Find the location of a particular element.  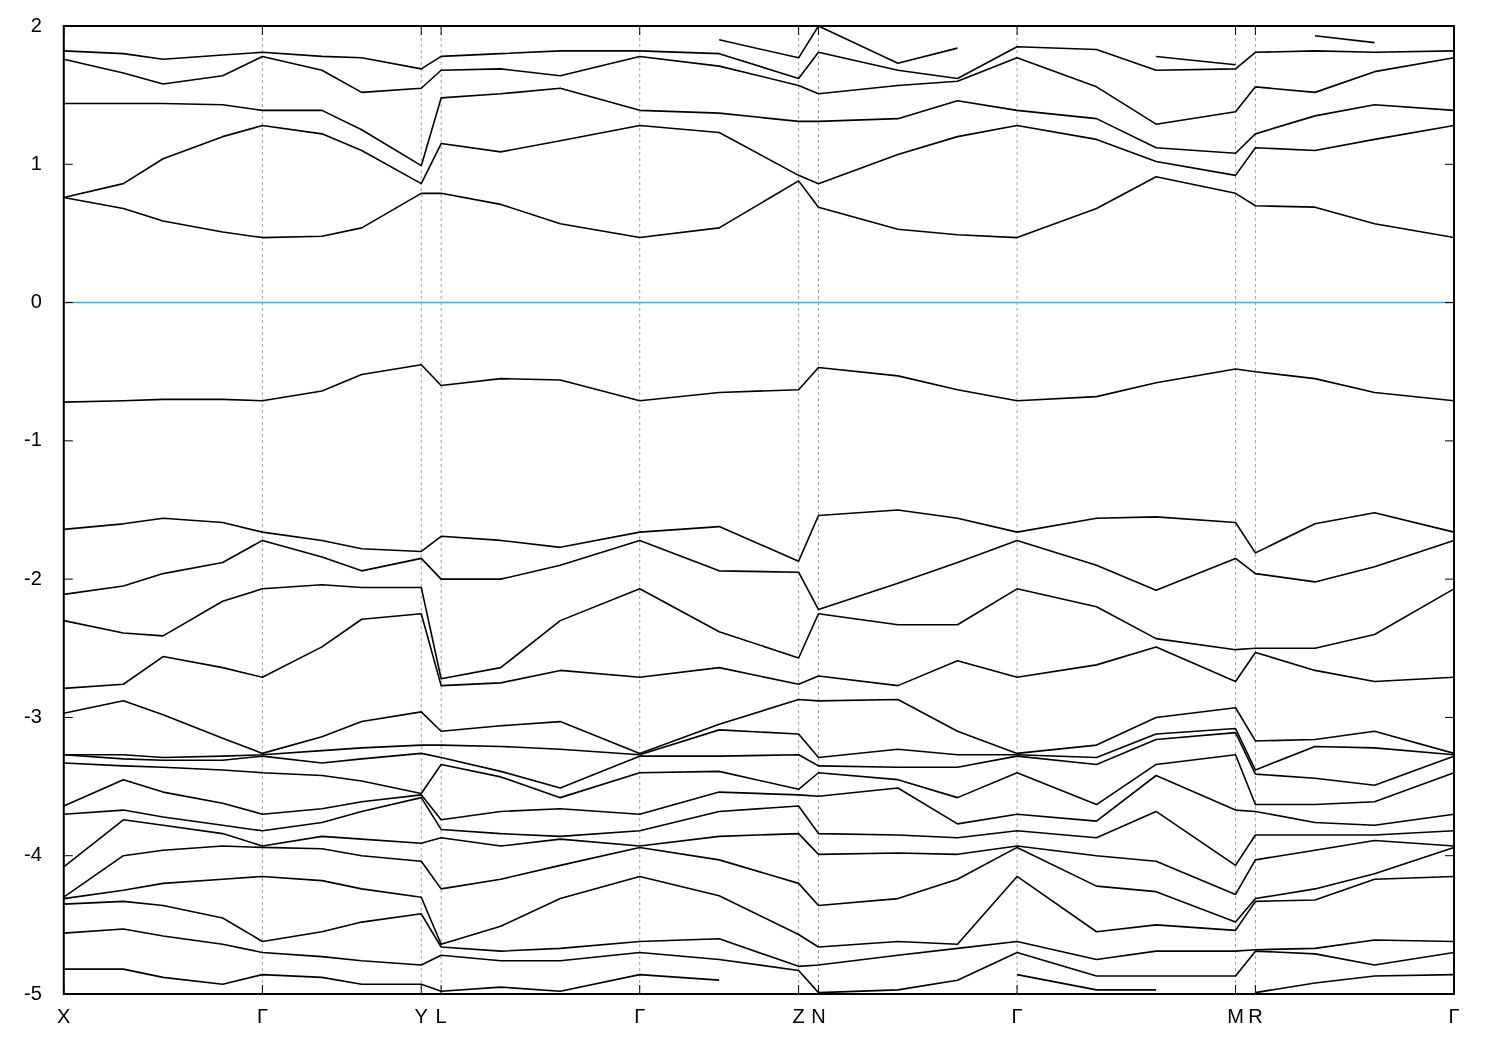

x-tick-label: Z is located at coordinates (798, 1015).